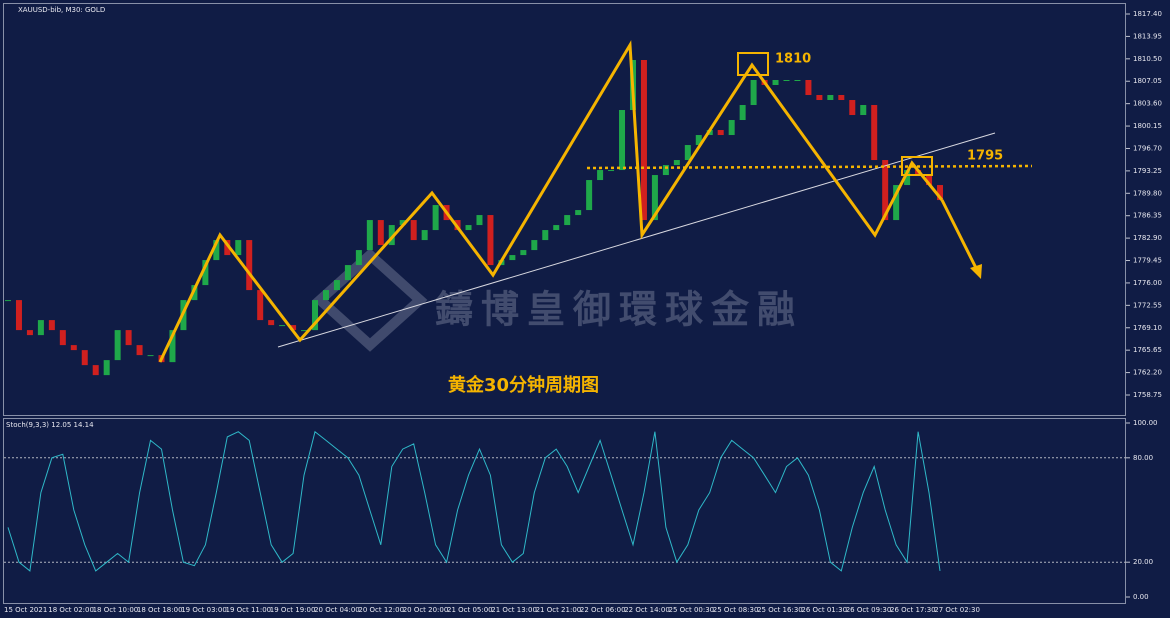 The image size is (1170, 618). What do you see at coordinates (25, 610) in the screenshot?
I see `x-tick-label: 15 Oct 2021` at bounding box center [25, 610].